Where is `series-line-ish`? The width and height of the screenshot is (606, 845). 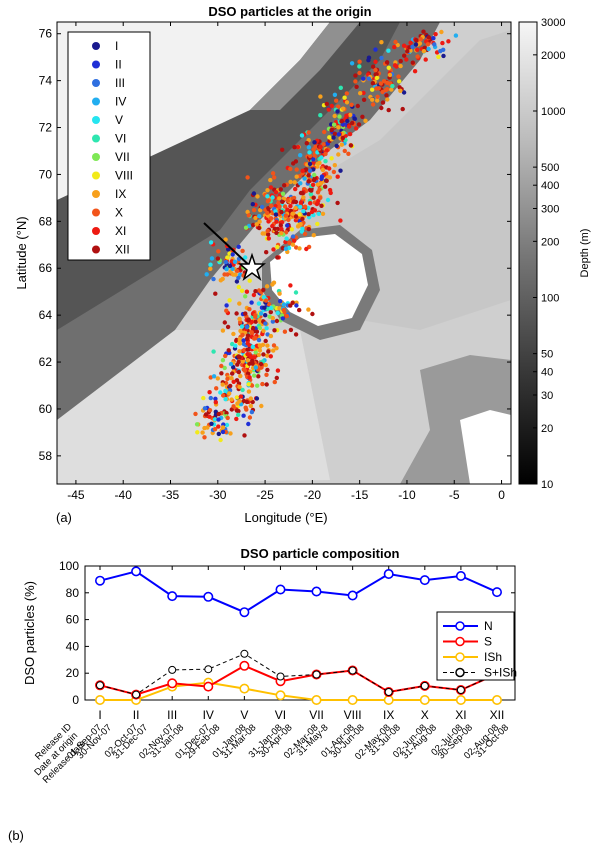
series-line-ish is located at coordinates (298, 691).